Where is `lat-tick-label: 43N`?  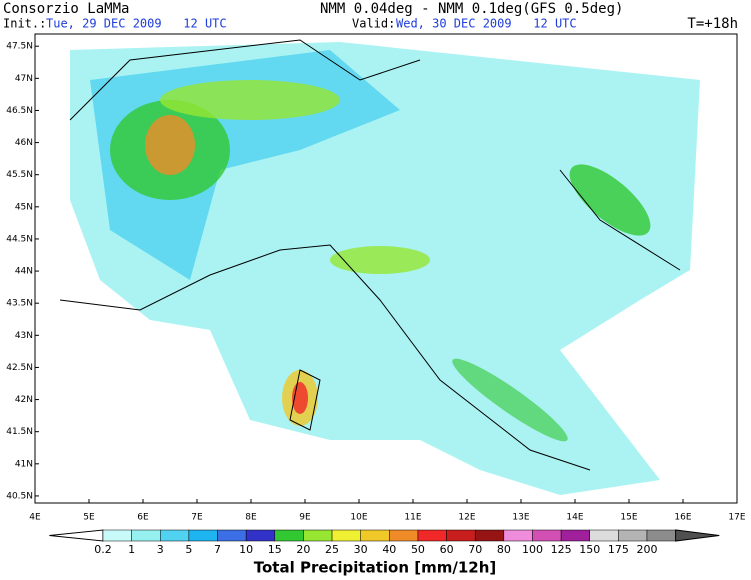
lat-tick-label: 43N is located at coordinates (24, 336).